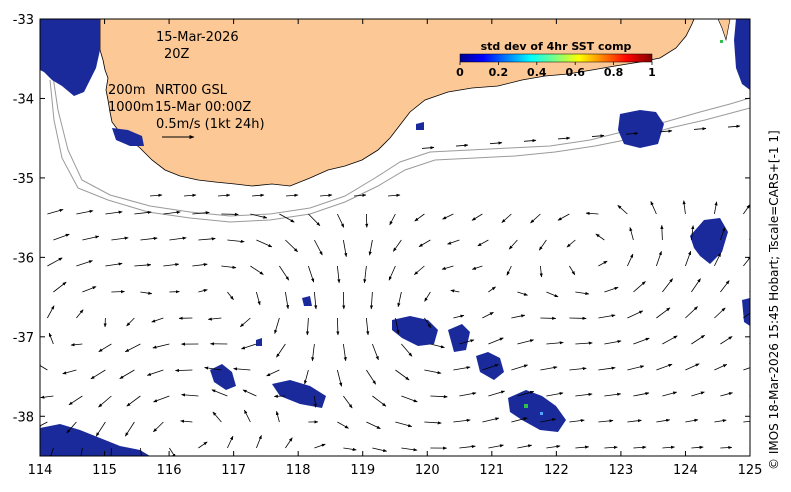 This screenshot has height=492, width=791. I want to click on colorbar-tick-label: 1, so click(652, 72).